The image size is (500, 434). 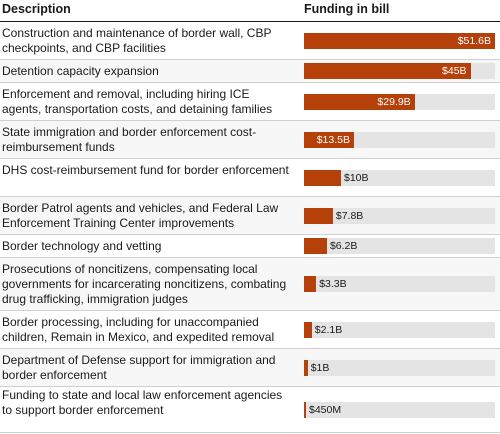 I want to click on funding-value-label: $13.5B, so click(x=333, y=139).